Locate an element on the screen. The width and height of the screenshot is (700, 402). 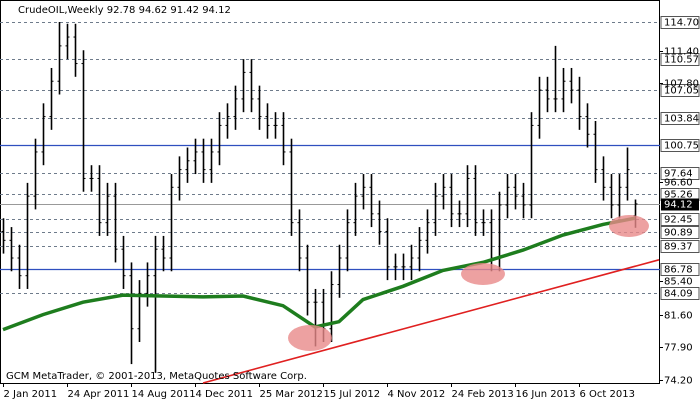
level-label: 92.45 is located at coordinates (678, 220).